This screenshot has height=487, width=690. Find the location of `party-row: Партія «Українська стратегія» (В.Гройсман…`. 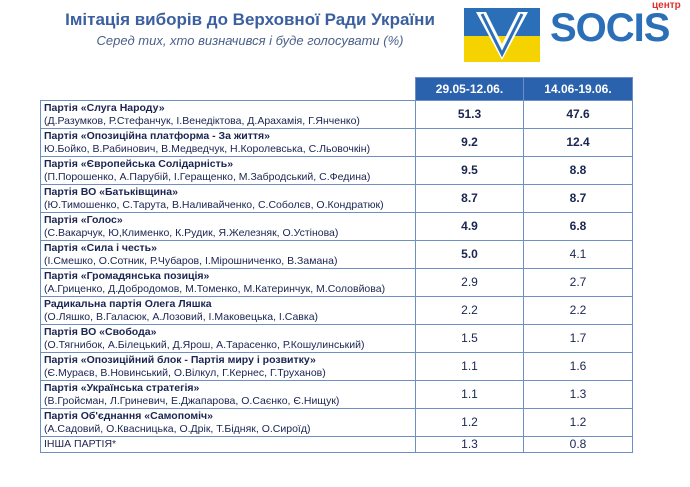

party-row: Партія «Українська стратегія» (В.Гройсман… is located at coordinates (336, 394).